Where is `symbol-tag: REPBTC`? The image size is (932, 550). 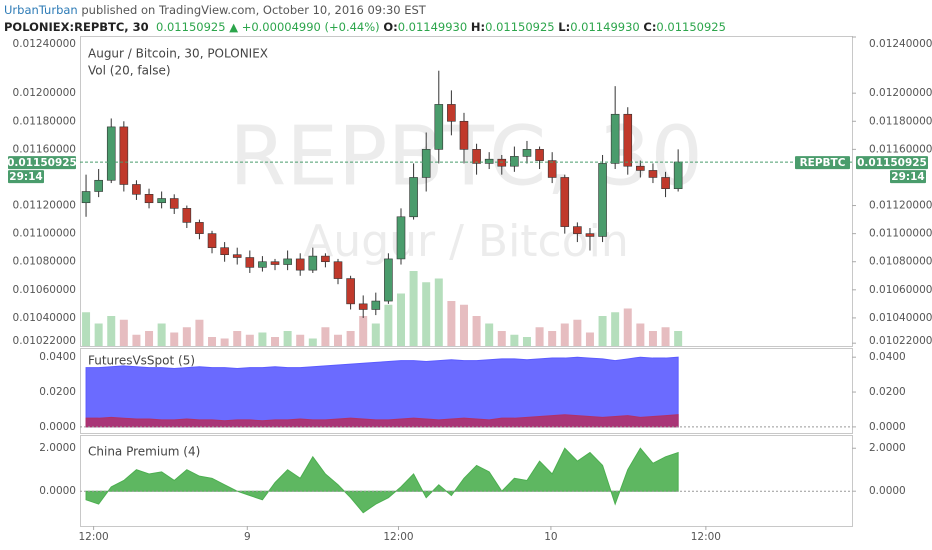 symbol-tag: REPBTC is located at coordinates (823, 163).